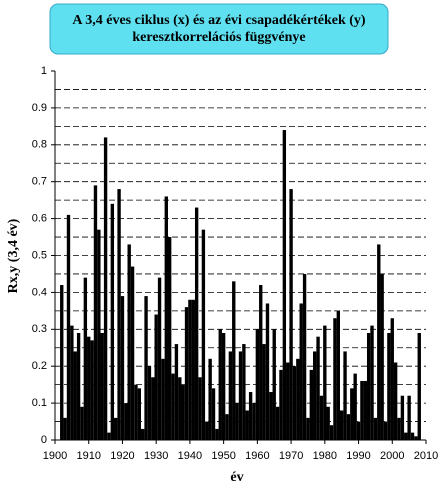  Describe the element at coordinates (358, 456) in the screenshot. I see `x-tick-label: 1990` at that location.